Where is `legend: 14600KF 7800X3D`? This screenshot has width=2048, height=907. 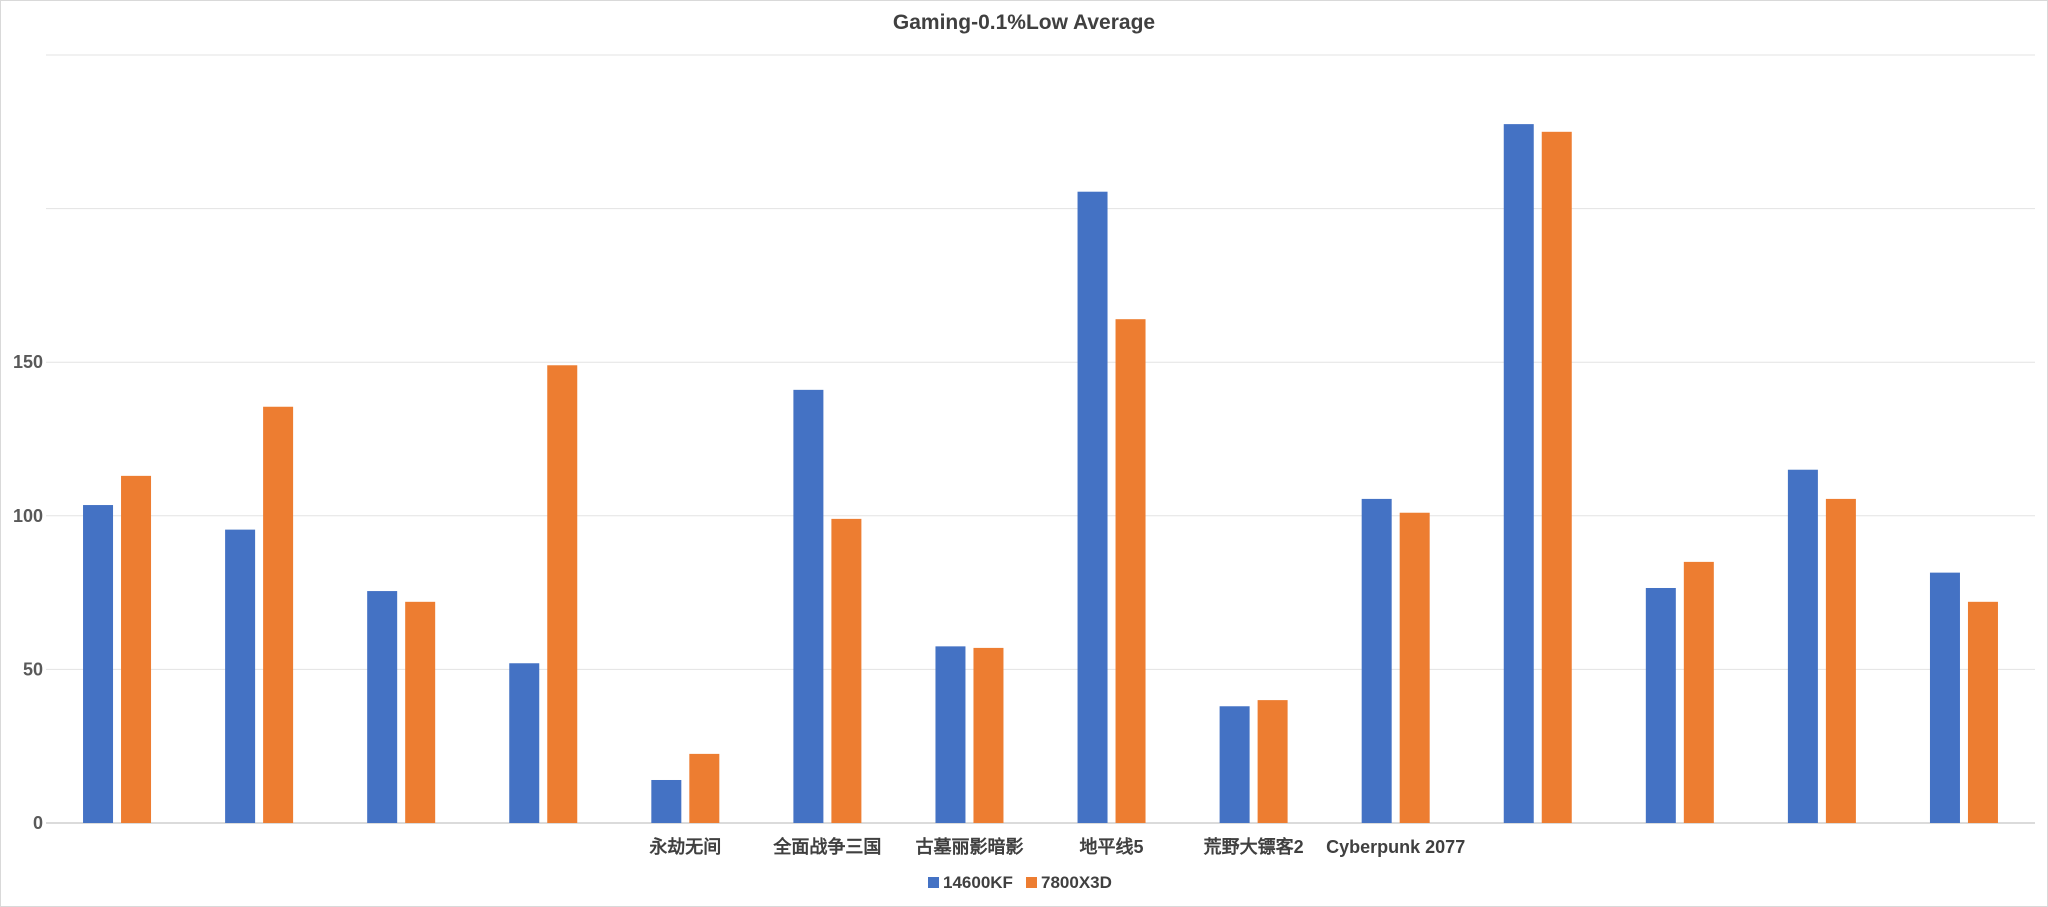
legend: 14600KF 7800X3D is located at coordinates (1020, 882).